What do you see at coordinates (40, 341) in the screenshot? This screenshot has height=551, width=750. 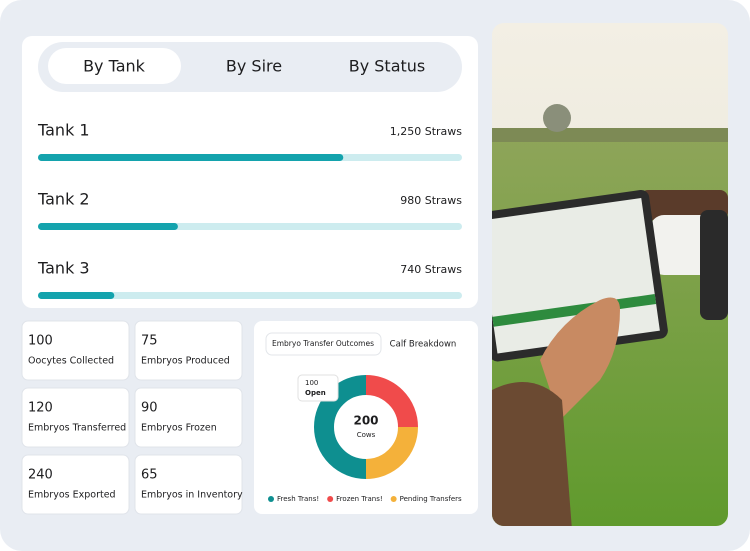 I see `stat-value: 100` at bounding box center [40, 341].